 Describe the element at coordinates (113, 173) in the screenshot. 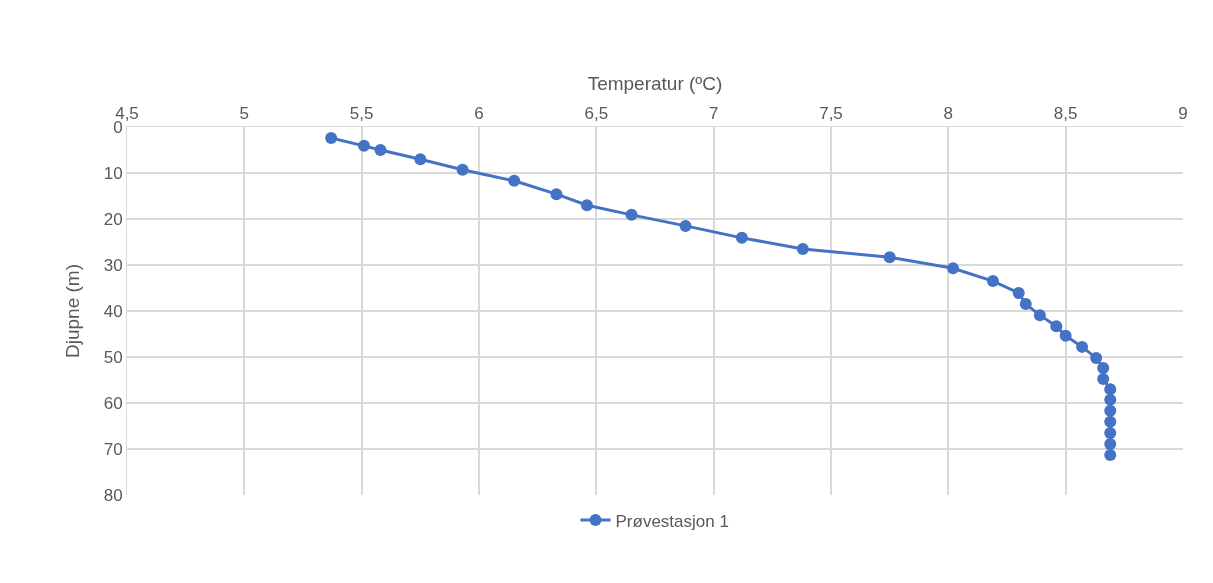

I see `y-tick-label: 10` at that location.